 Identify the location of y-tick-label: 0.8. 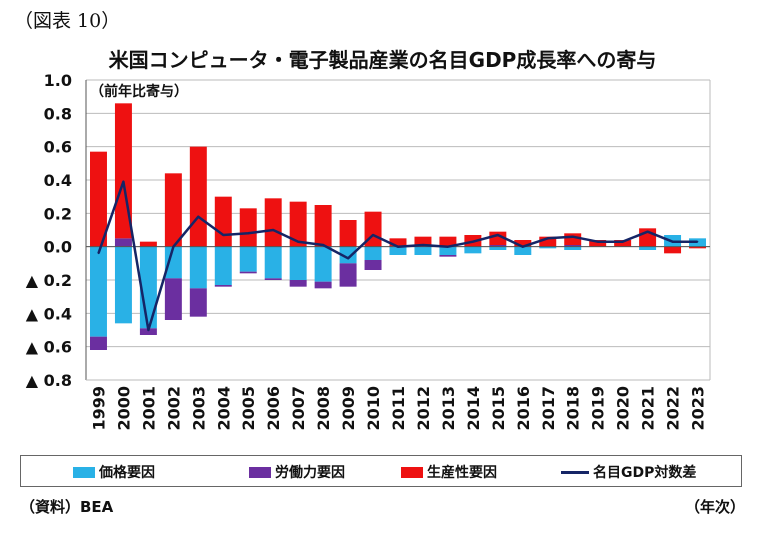
(58, 113).